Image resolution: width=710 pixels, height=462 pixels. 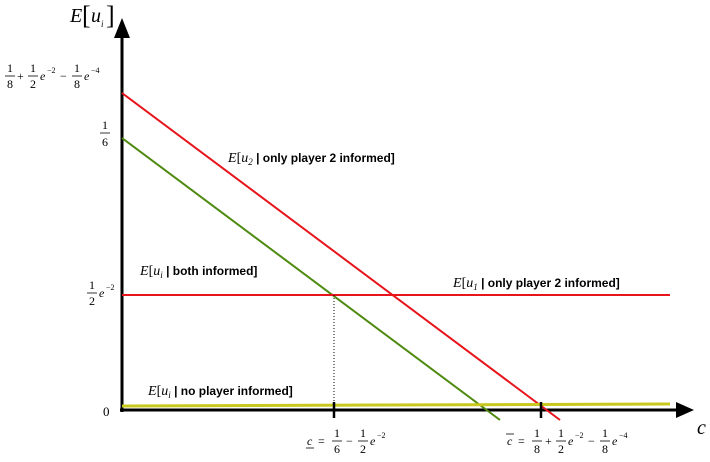 What do you see at coordinates (122, 28) in the screenshot?
I see `y-axis-arrow` at bounding box center [122, 28].